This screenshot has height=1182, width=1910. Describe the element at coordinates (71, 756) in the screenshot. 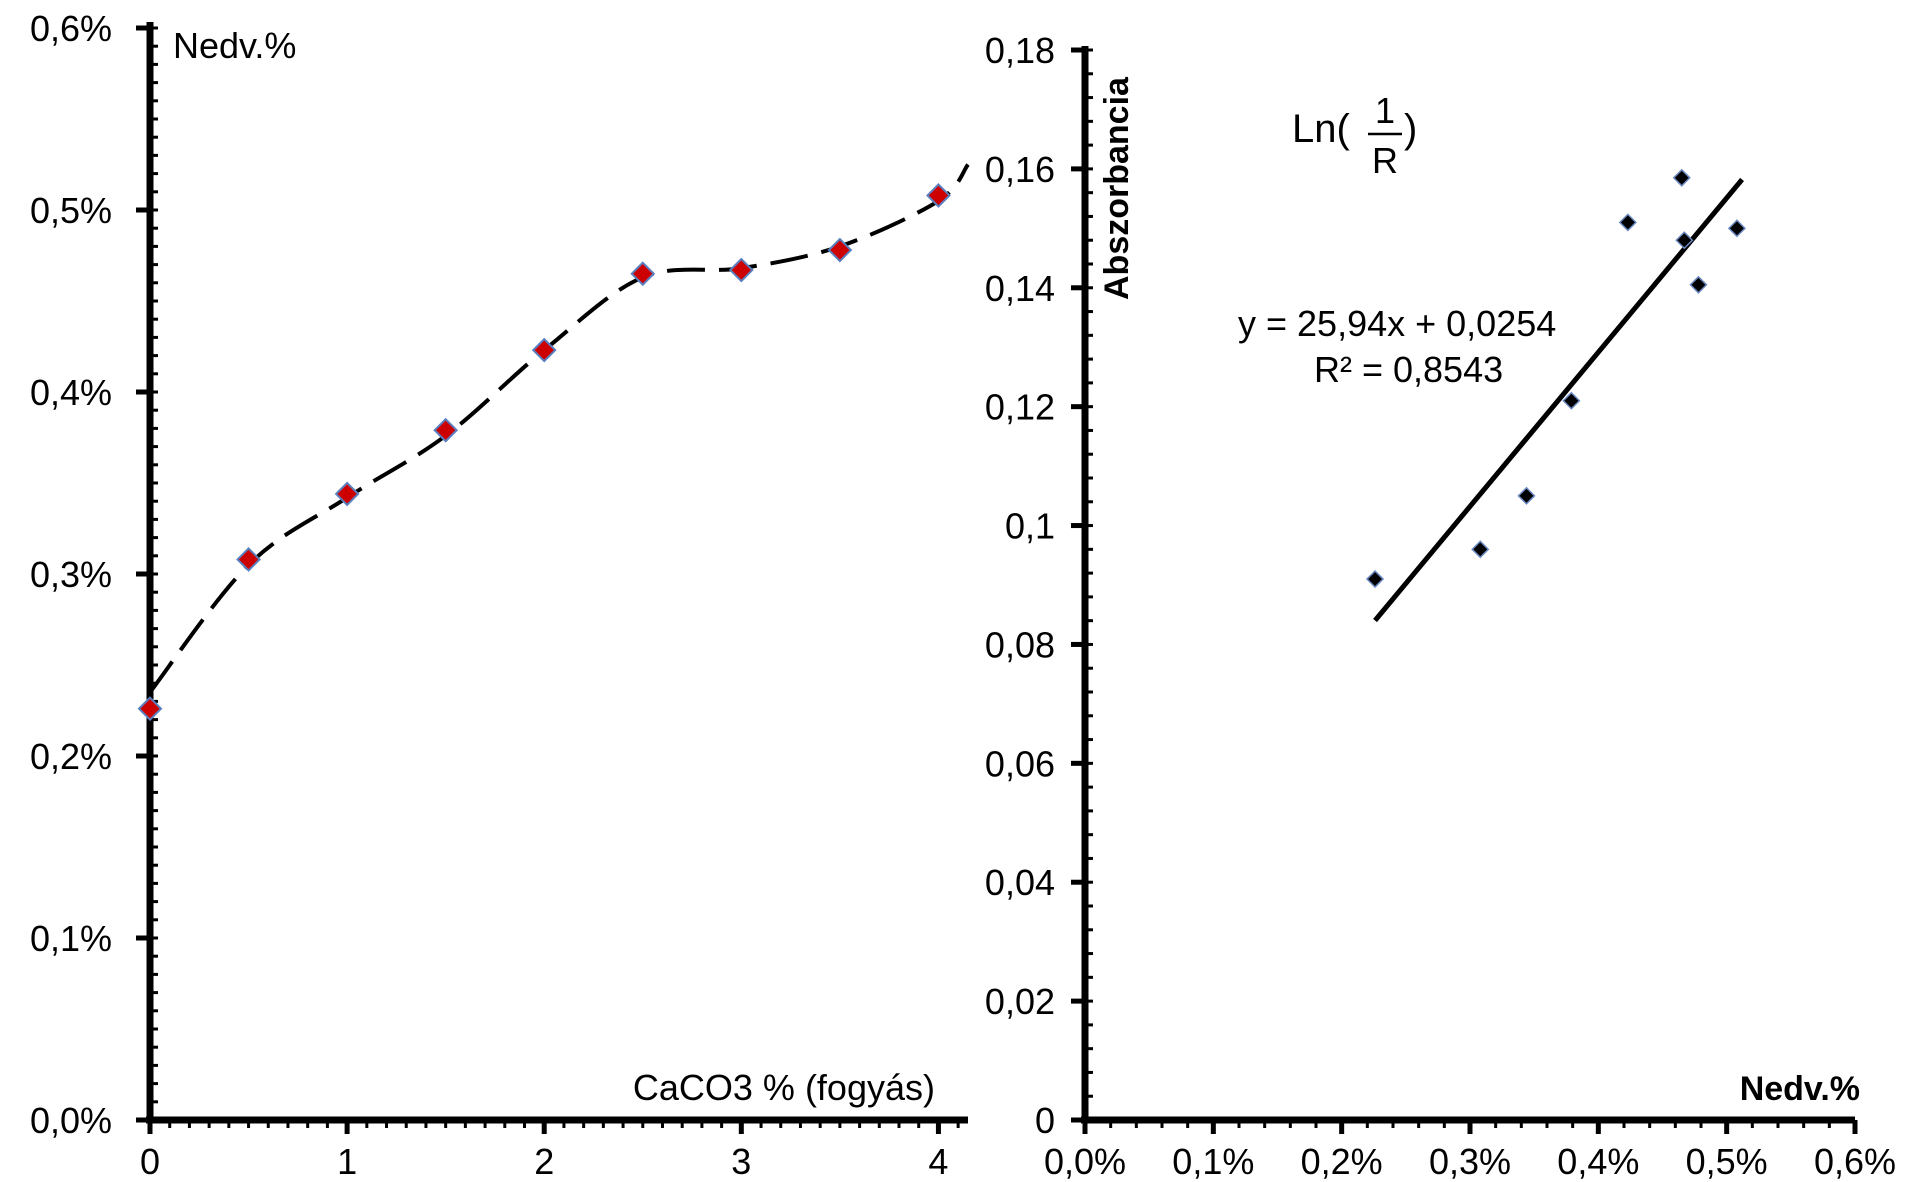

I see `left-y-tick-label: 0,2%` at that location.